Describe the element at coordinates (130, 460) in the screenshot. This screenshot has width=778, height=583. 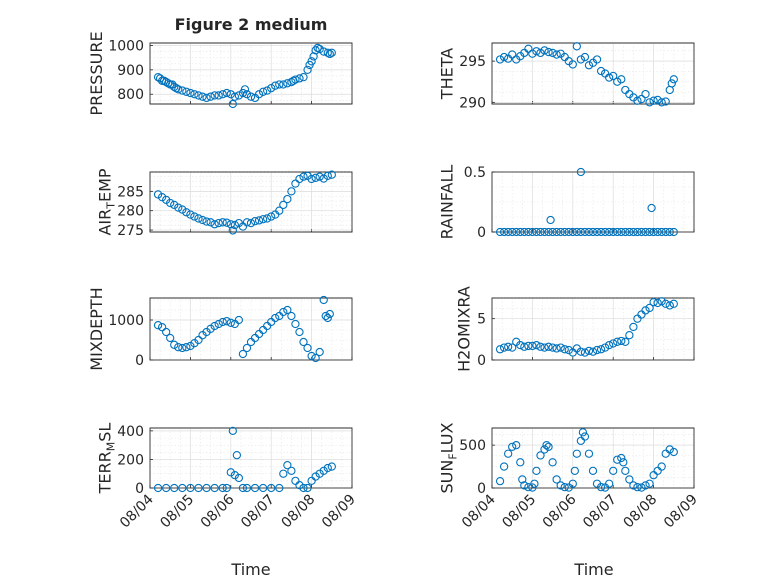
I see `y-tick-label: 200` at that location.